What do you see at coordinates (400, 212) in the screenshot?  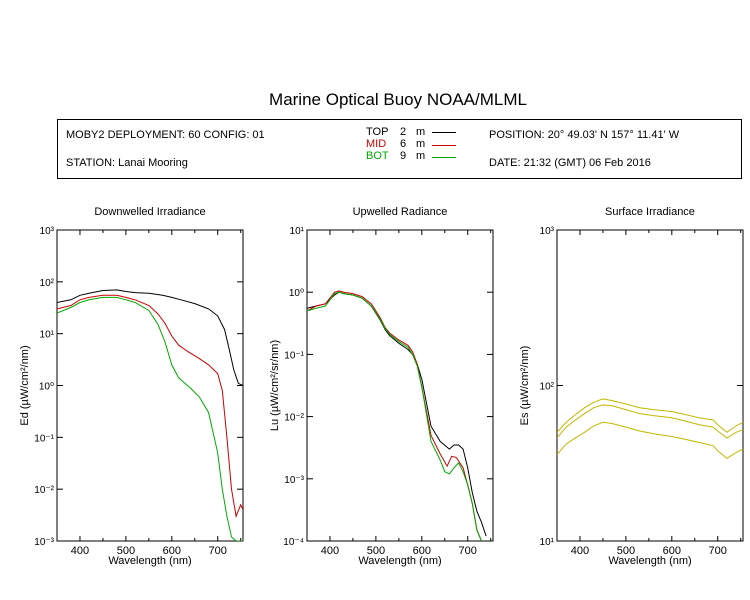 I see `chart-title: Upwelled Radiance` at bounding box center [400, 212].